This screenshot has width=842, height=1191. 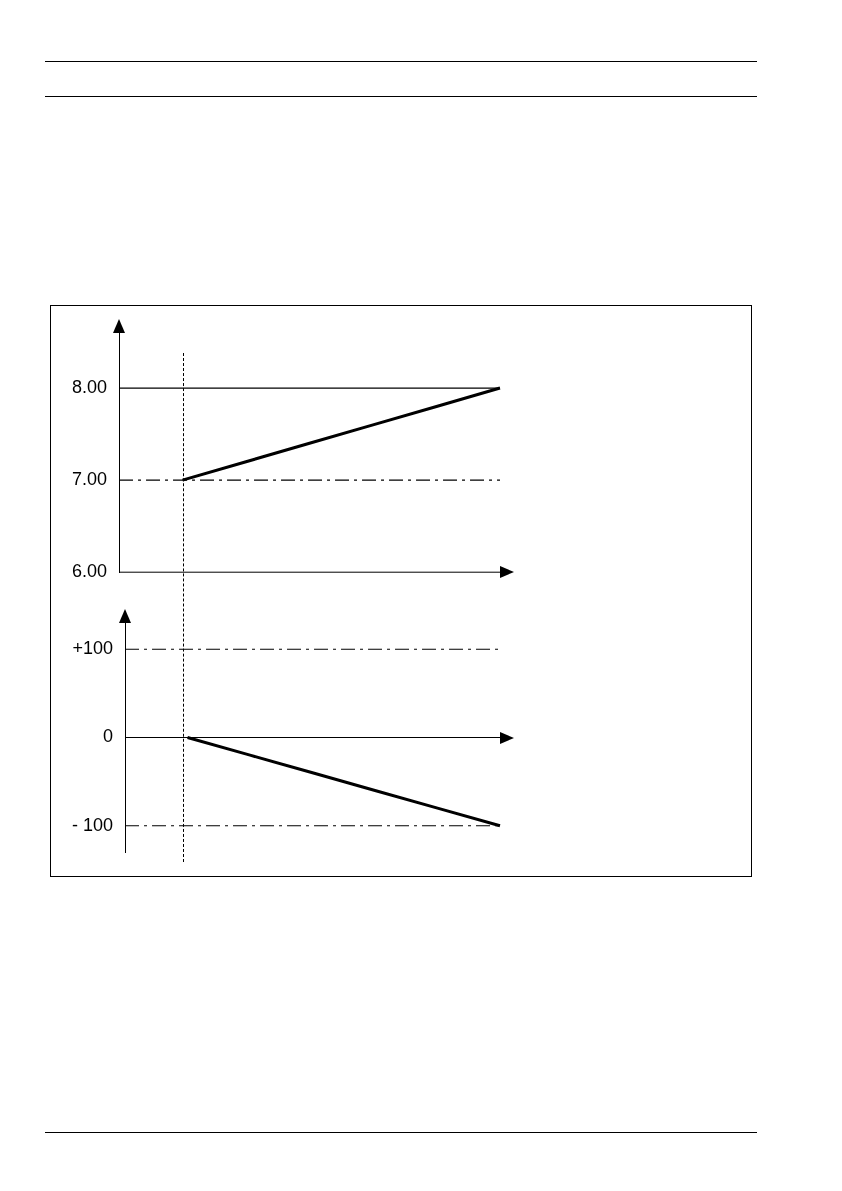 I want to click on y-tick-label: 8.00, so click(x=89, y=387).